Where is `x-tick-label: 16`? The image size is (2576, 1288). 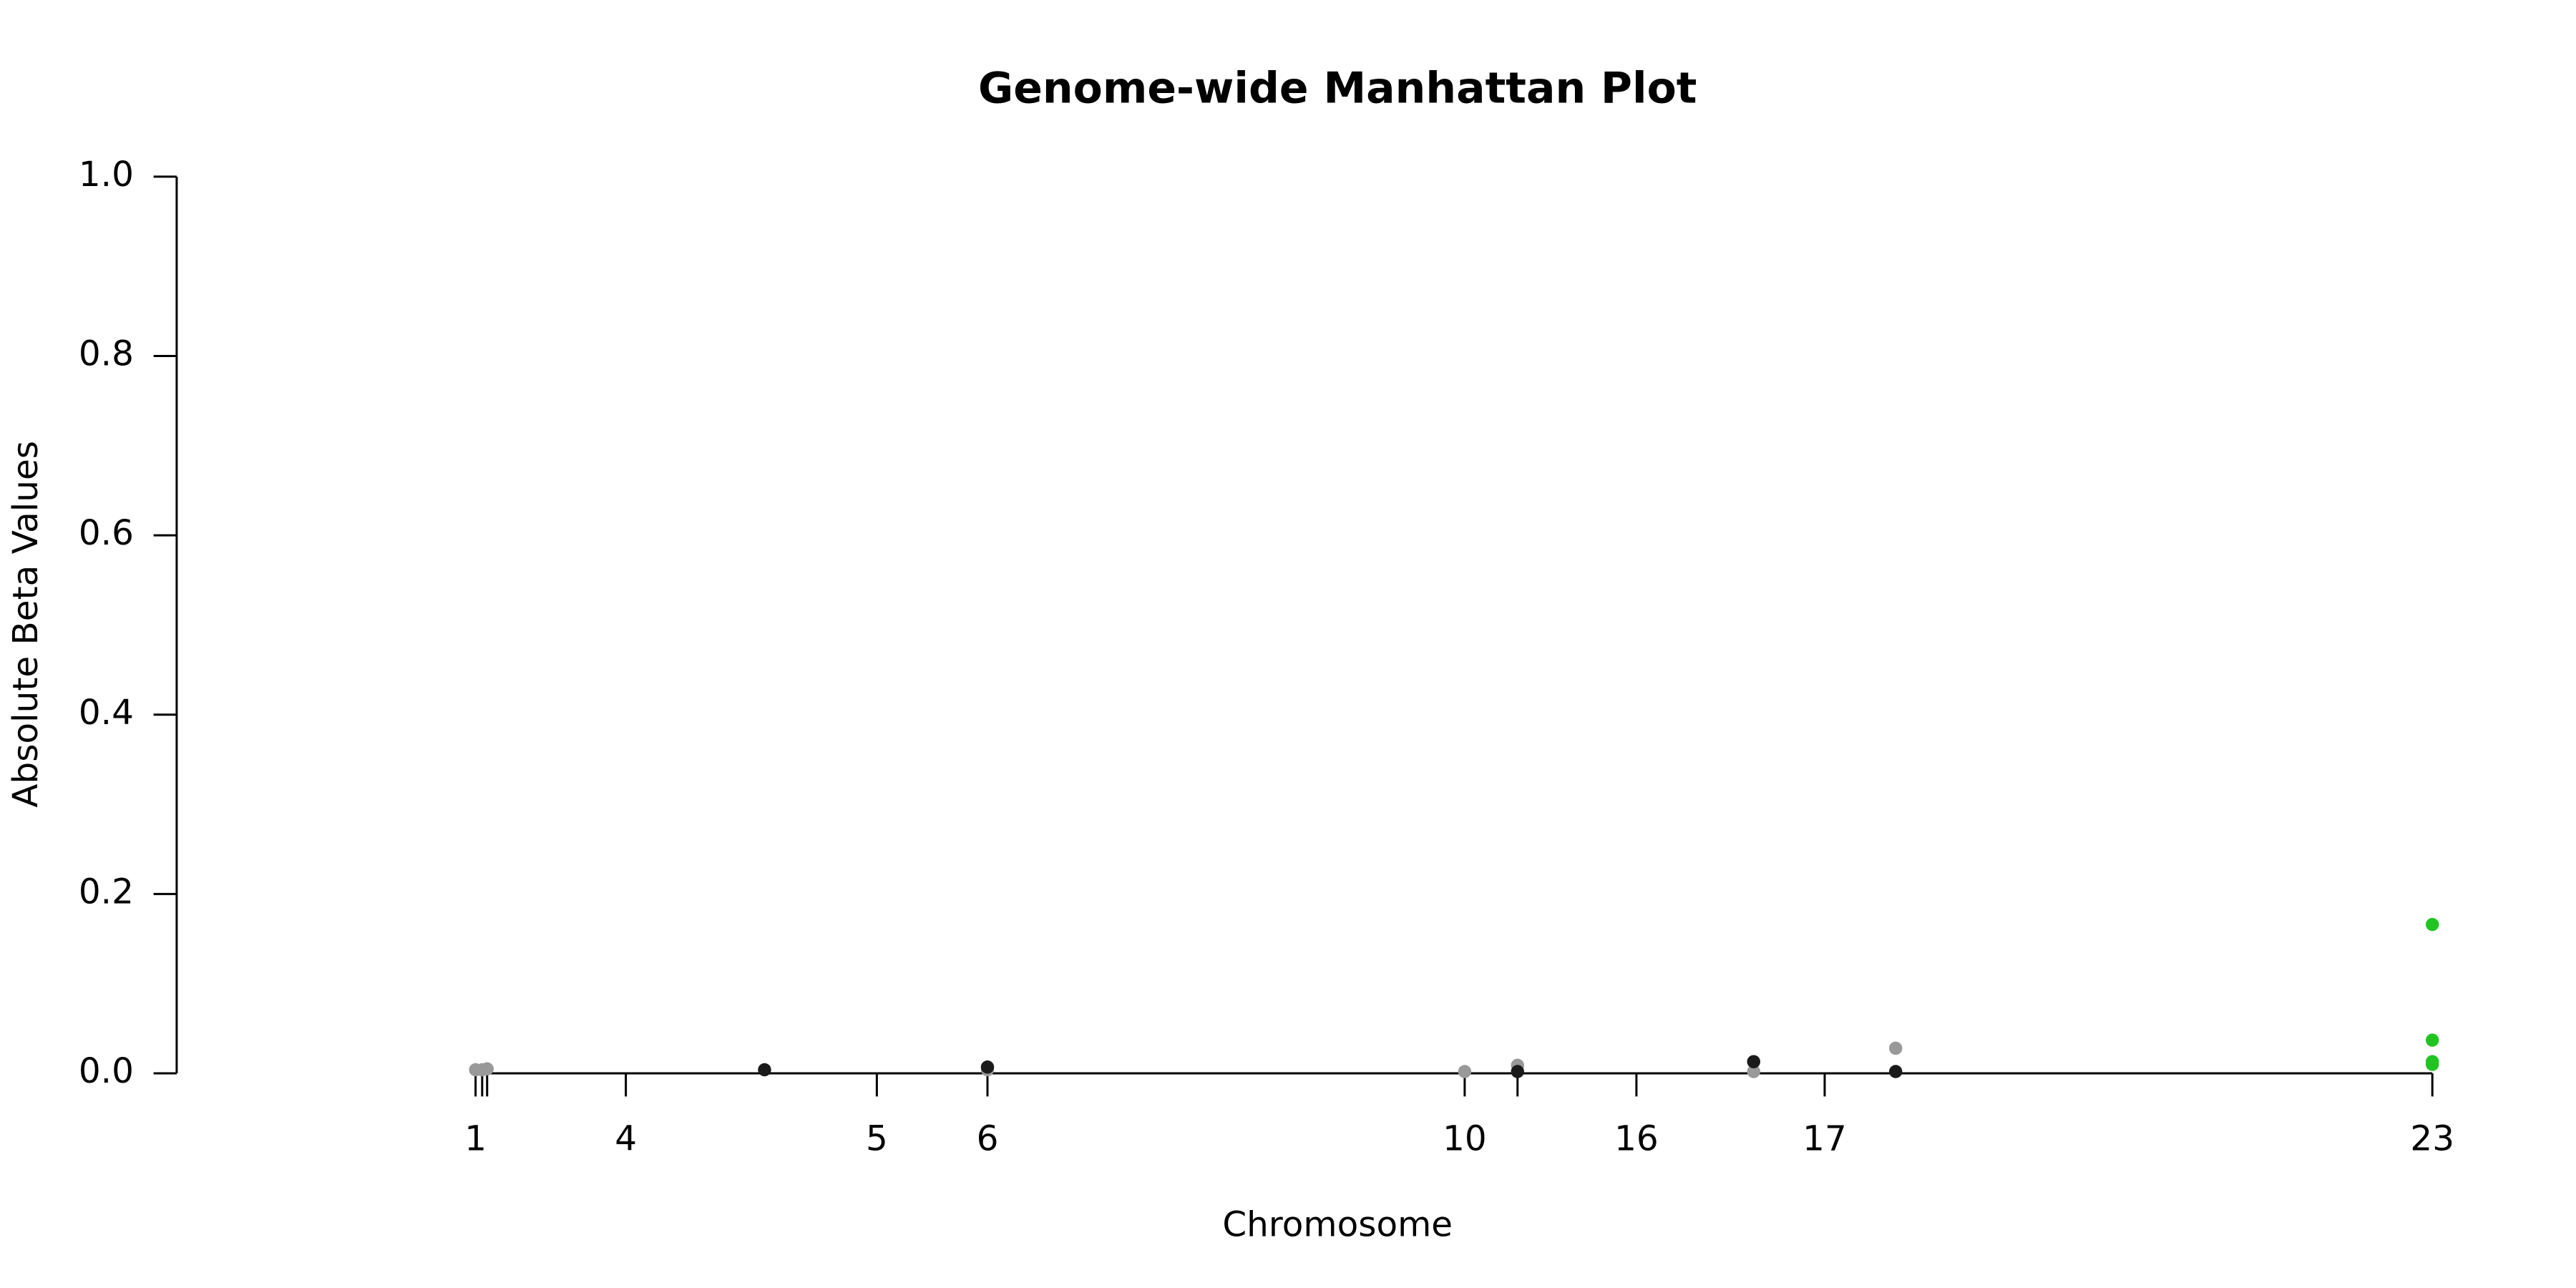 x-tick-label: 16 is located at coordinates (1636, 1139).